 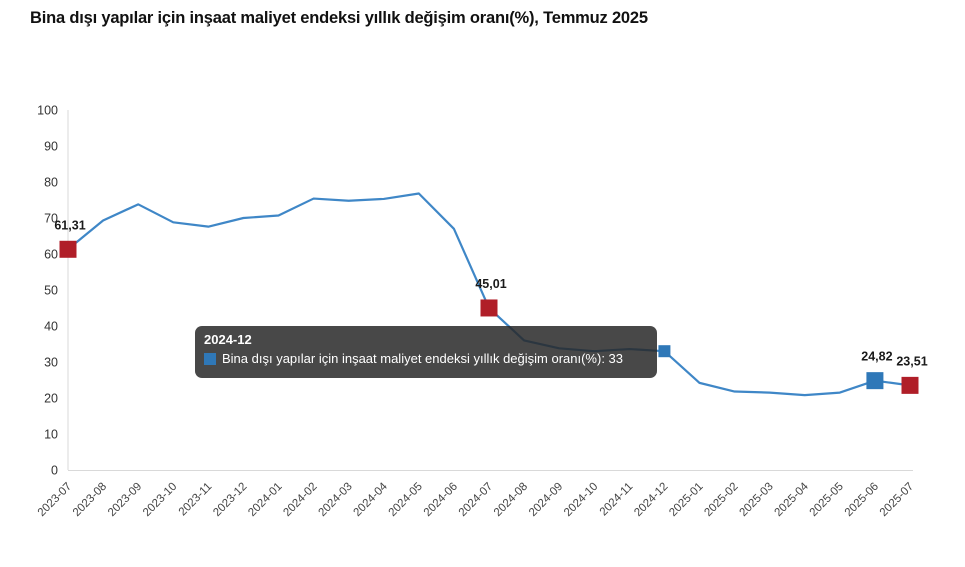 I want to click on hovered-point-marker, so click(x=664, y=351).